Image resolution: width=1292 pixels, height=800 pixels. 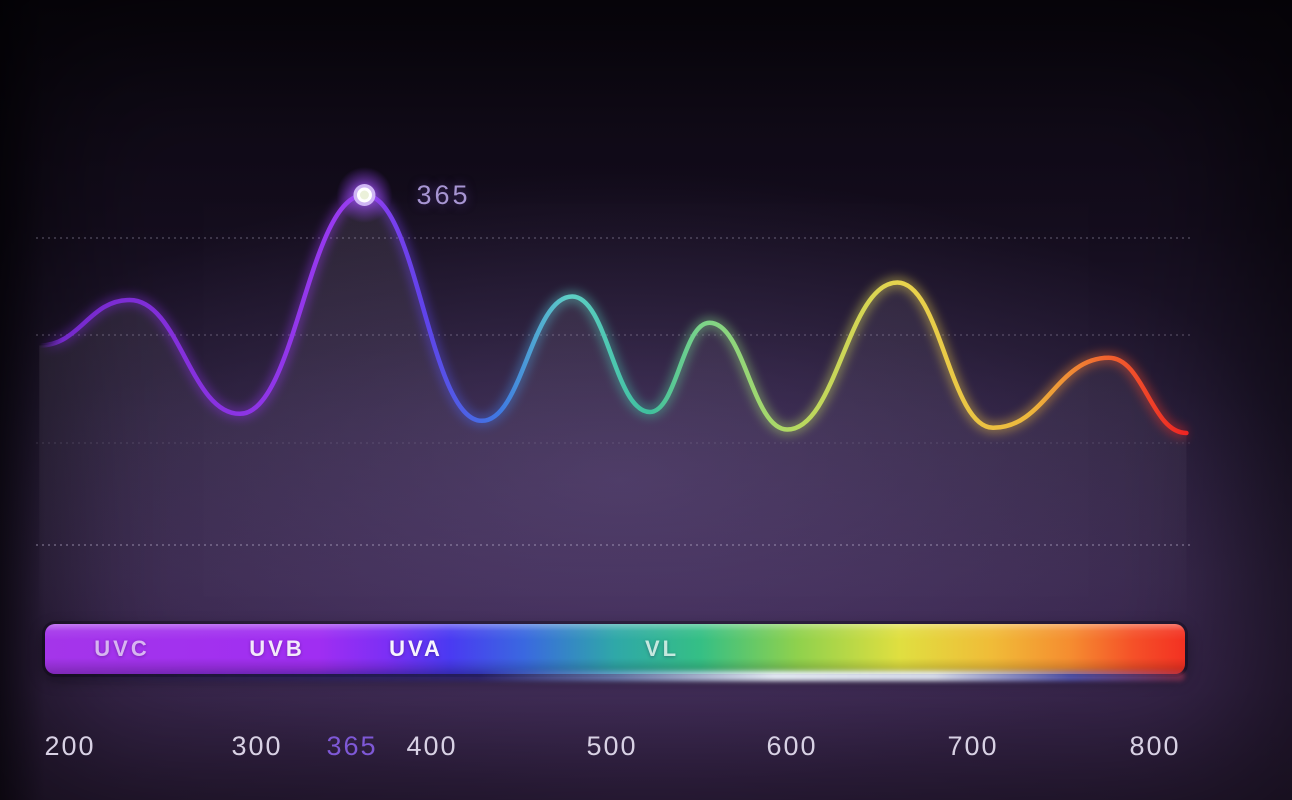 What do you see at coordinates (646, 749) in the screenshot?
I see `wavelength-axis: 200 300 365 400 500 600 700 800` at bounding box center [646, 749].